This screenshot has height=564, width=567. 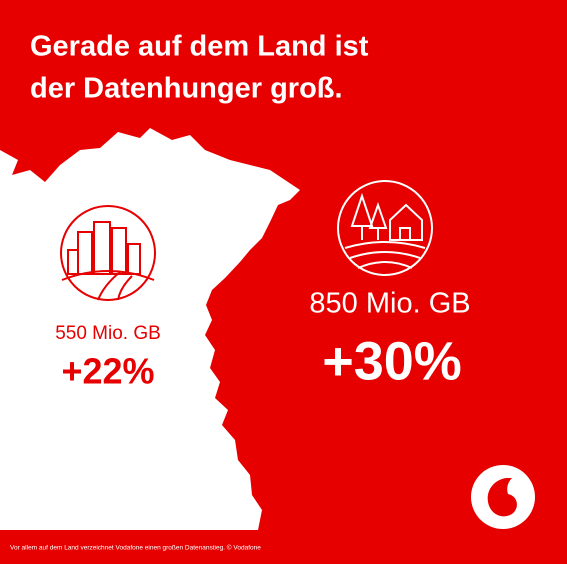 What do you see at coordinates (108, 333) in the screenshot?
I see `city-volume: 550 Mio. GB` at bounding box center [108, 333].